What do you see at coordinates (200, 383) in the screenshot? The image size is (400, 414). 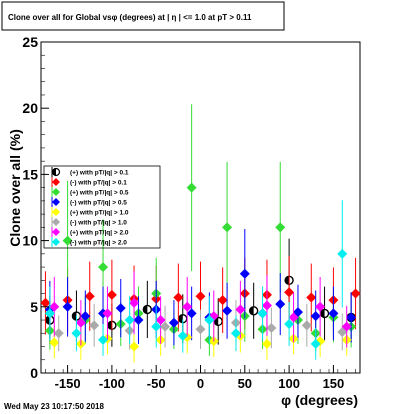 I see `x-tick-label: 0` at bounding box center [200, 383].